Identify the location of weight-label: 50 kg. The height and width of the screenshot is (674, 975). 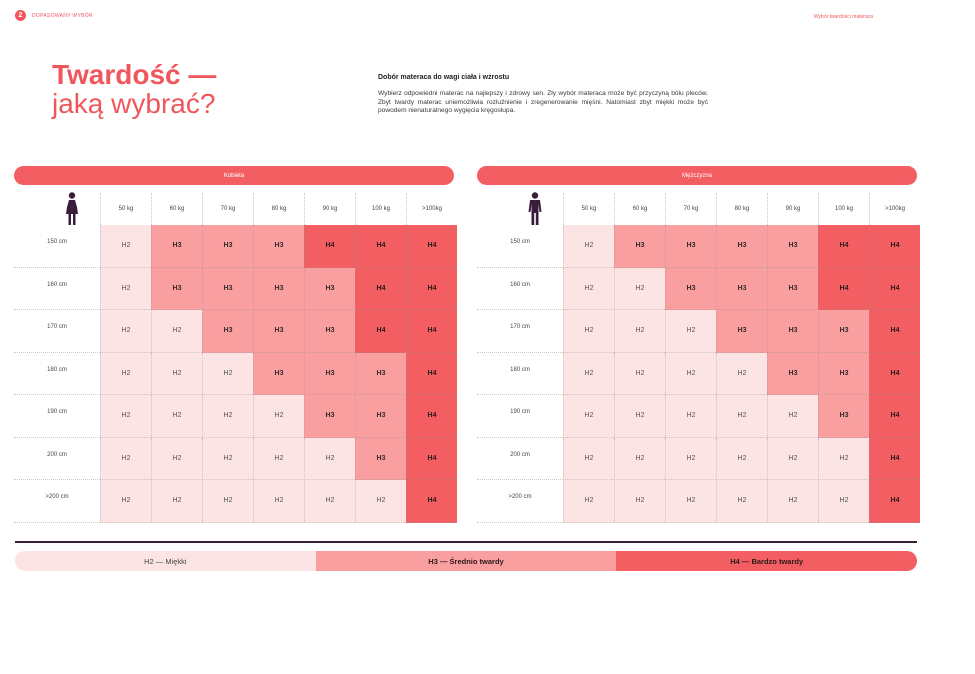
(588, 209).